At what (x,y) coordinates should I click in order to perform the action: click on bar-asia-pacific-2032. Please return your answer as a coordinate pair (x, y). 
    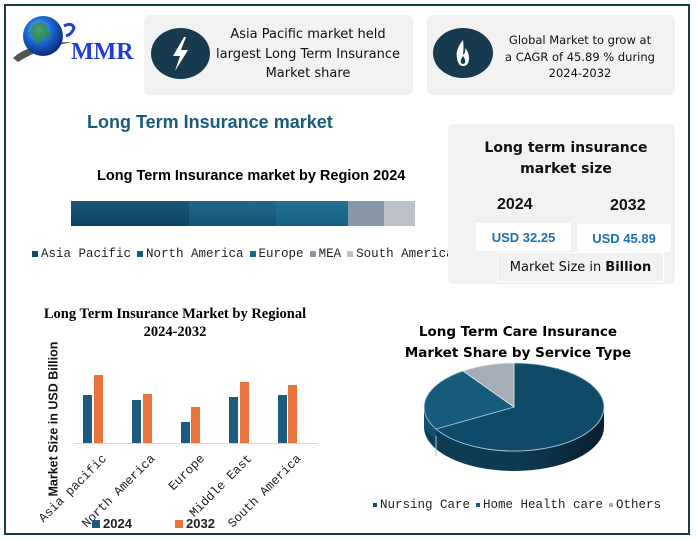
    Looking at the image, I should click on (98, 409).